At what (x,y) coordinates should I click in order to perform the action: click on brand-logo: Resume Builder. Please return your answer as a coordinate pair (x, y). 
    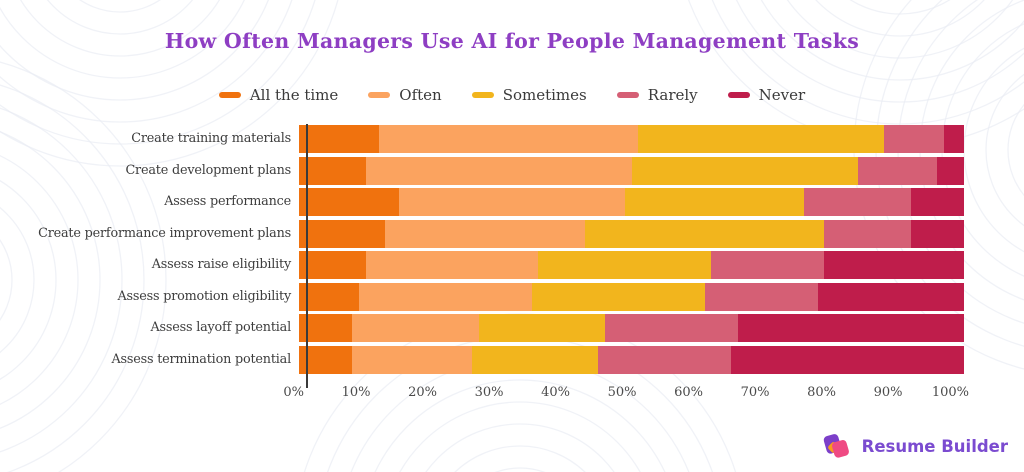
    Looking at the image, I should click on (915, 446).